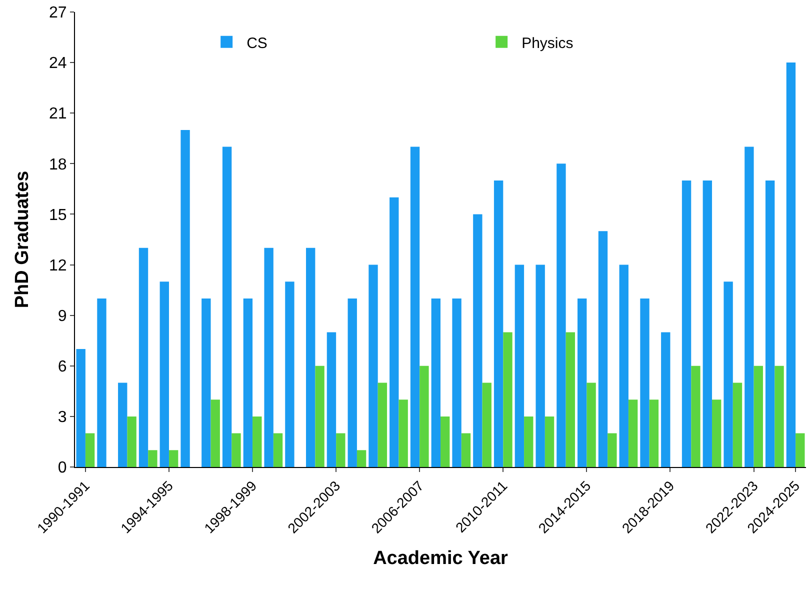  Describe the element at coordinates (58, 165) in the screenshot. I see `y-tick-label: 18` at that location.